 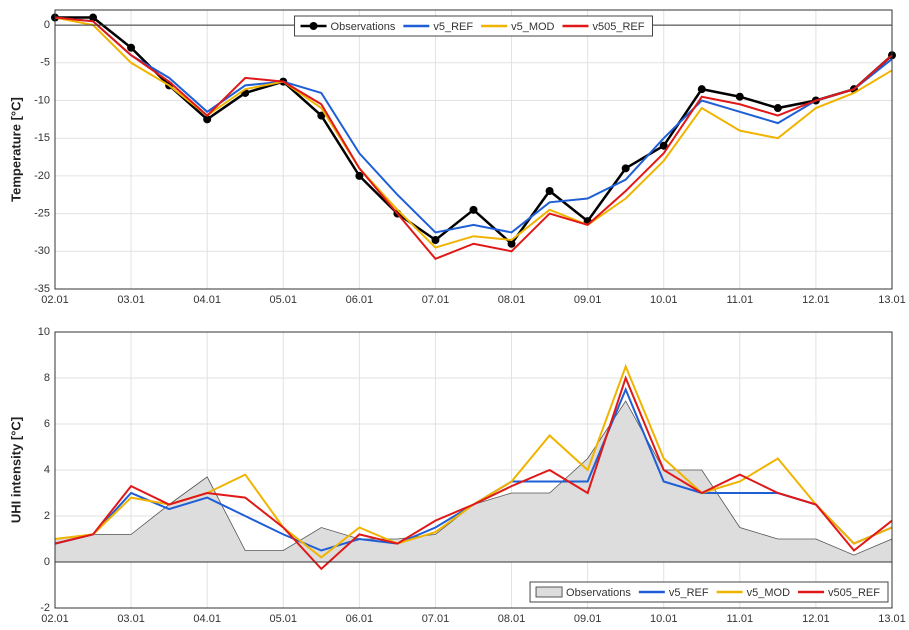 I want to click on legend-marker, so click(x=313, y=26).